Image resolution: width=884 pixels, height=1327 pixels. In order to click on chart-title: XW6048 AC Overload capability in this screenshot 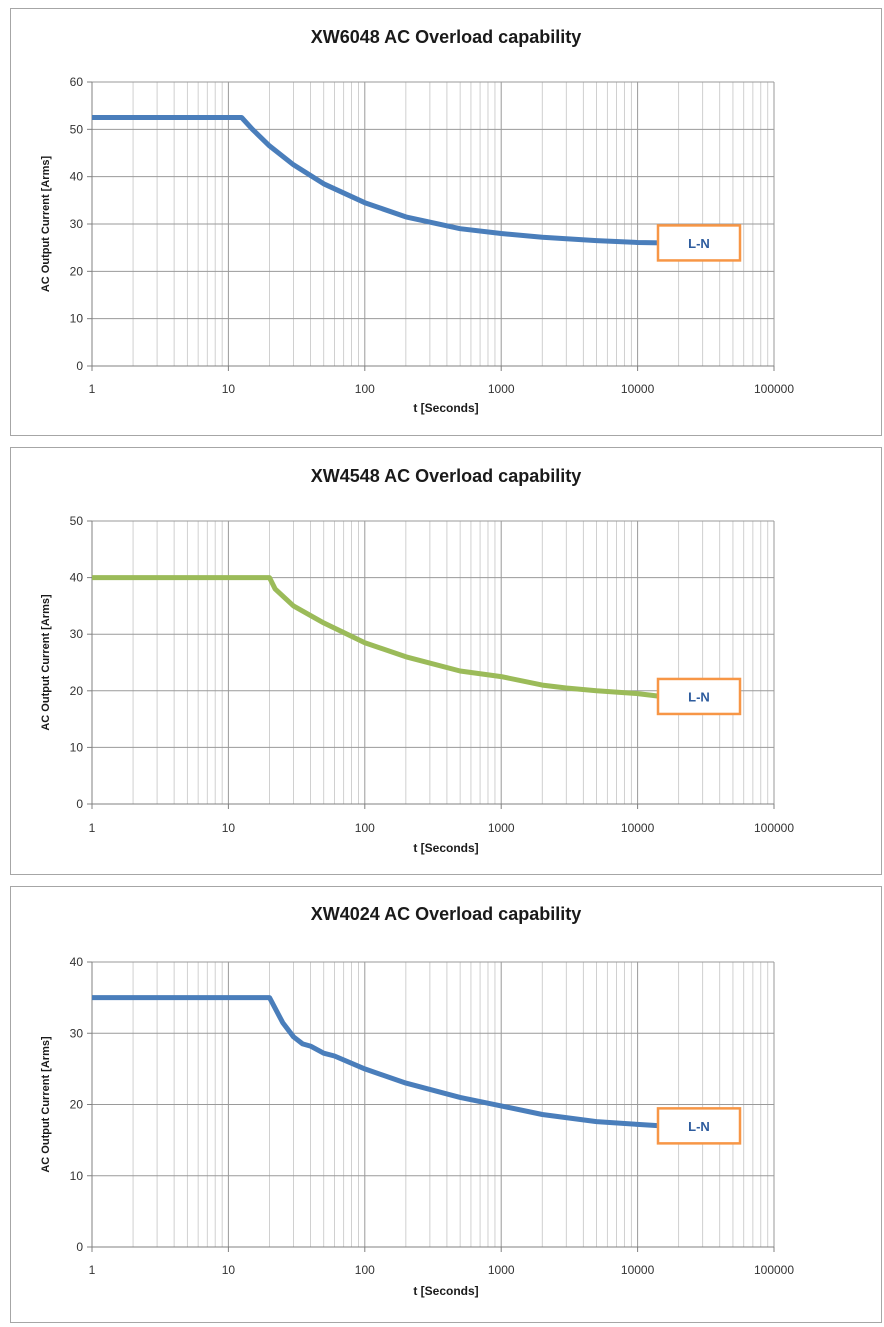, I will do `click(446, 37)`.